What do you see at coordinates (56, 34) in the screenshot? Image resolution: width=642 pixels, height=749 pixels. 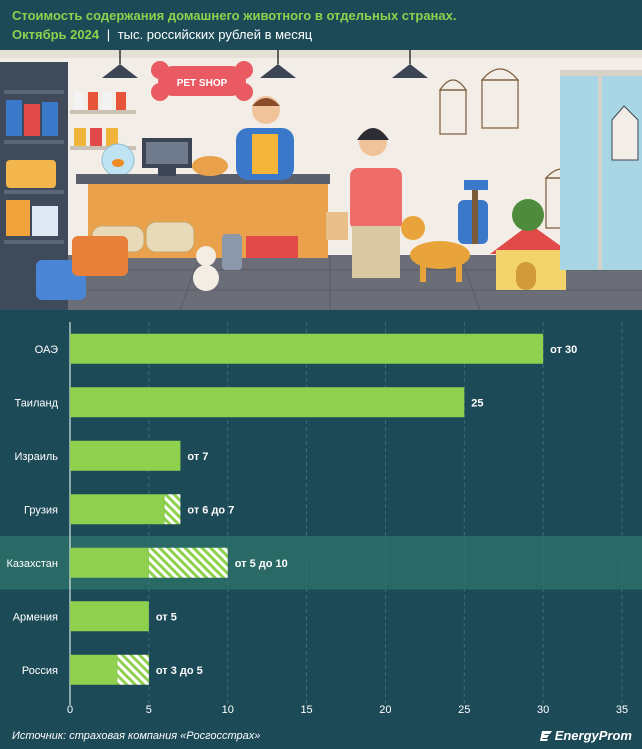 I see `chart-date: Октябрь 2024` at bounding box center [56, 34].